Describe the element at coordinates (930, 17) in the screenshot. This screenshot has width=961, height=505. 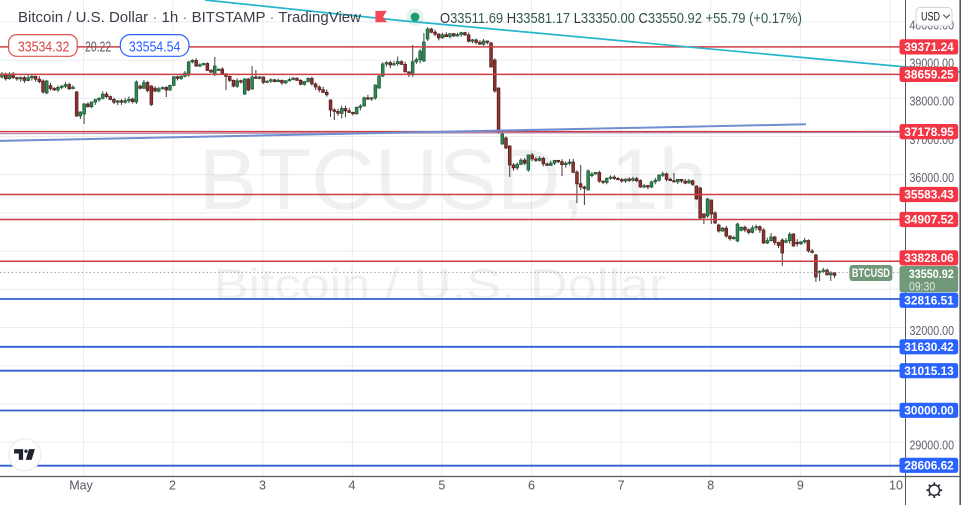
I see `svg-text: USD` at that location.